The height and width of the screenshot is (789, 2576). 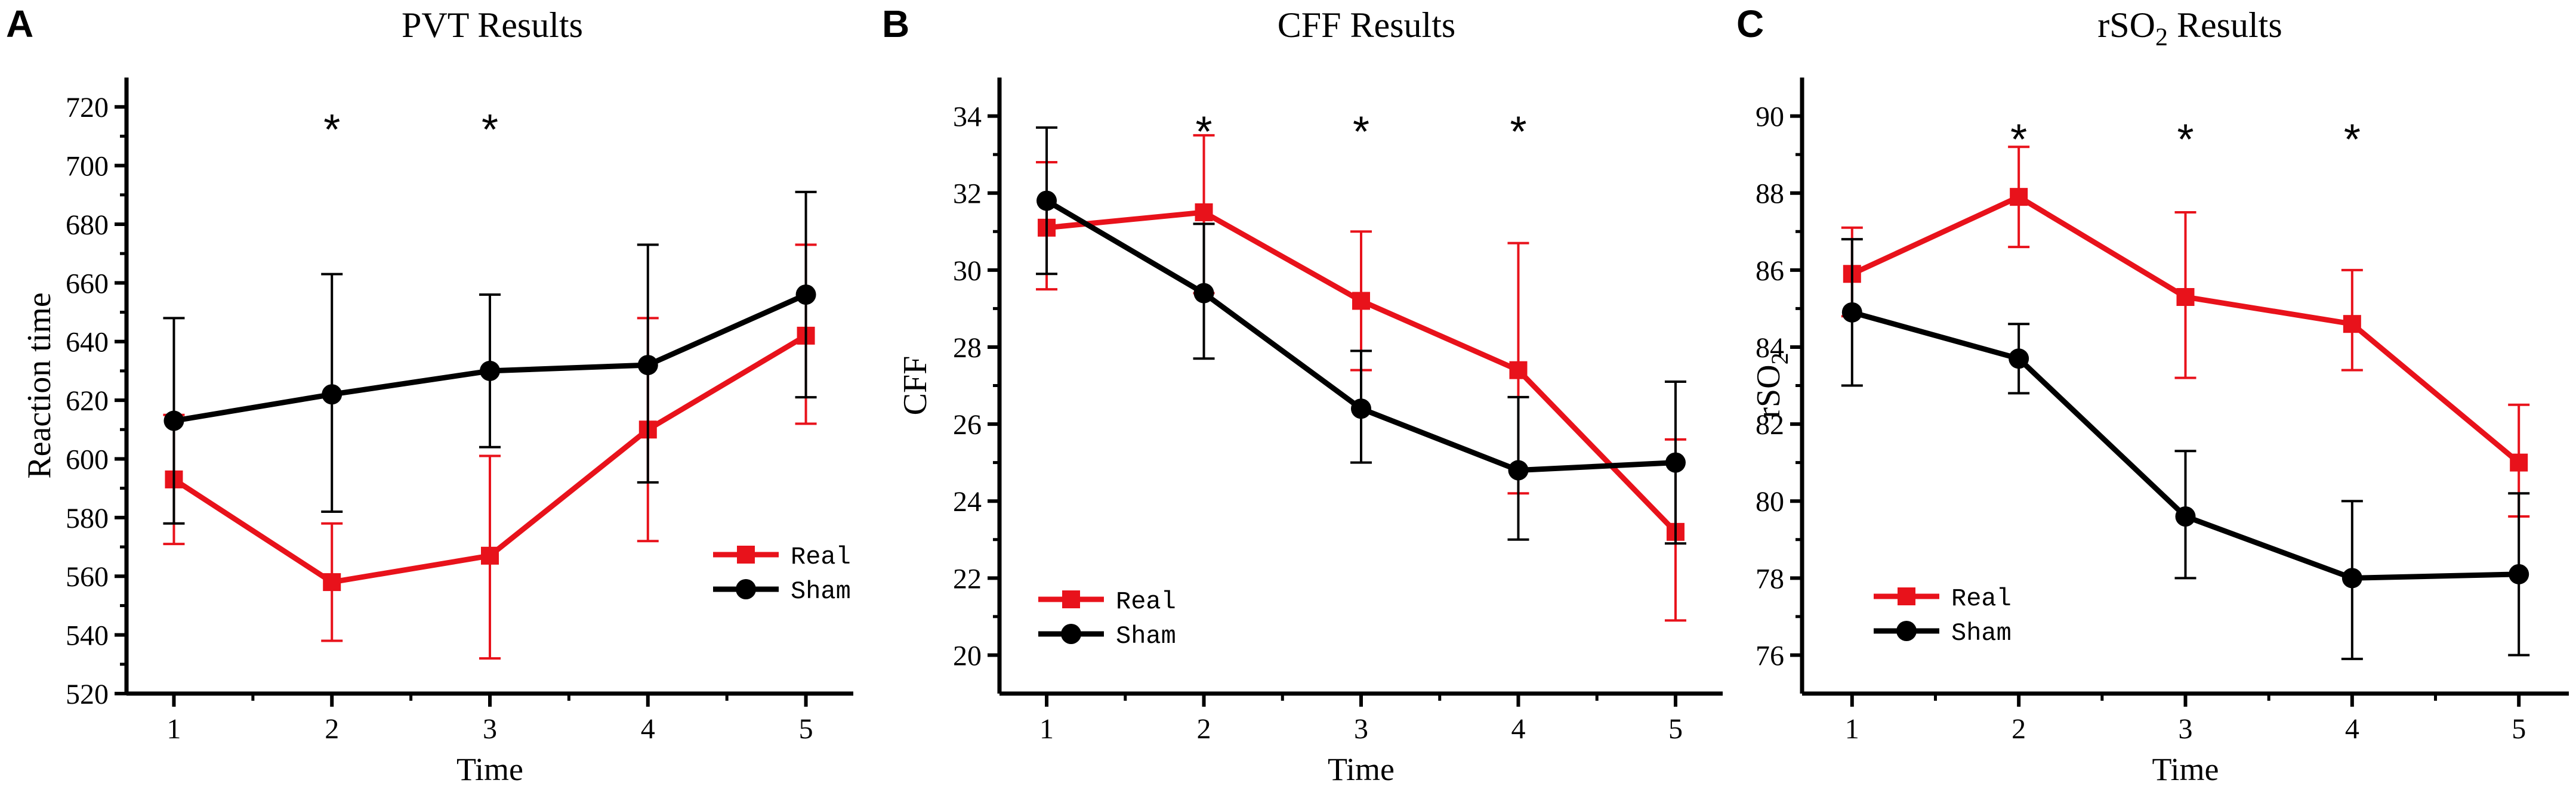 What do you see at coordinates (1780, 358) in the screenshot?
I see `y-axis-label-subscript: 2` at bounding box center [1780, 358].